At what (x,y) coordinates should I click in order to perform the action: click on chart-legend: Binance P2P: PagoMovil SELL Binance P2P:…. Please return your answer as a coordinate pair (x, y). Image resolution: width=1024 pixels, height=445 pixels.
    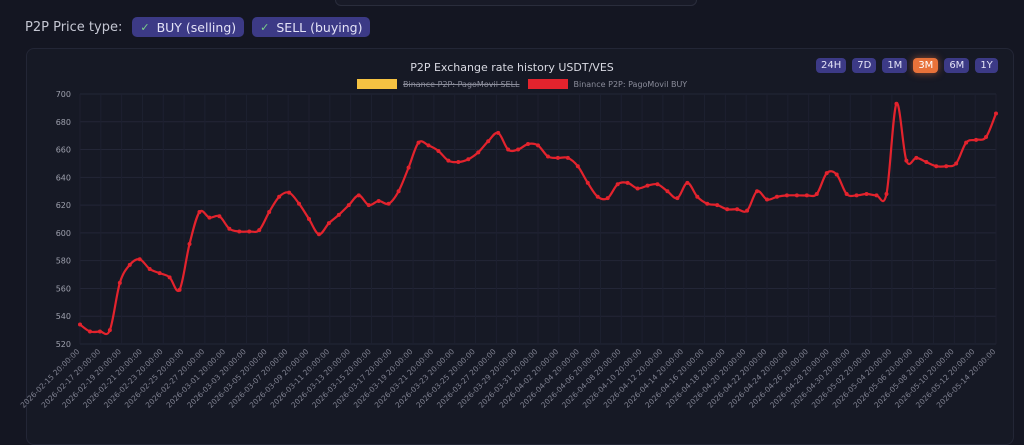
    Looking at the image, I should click on (526, 84).